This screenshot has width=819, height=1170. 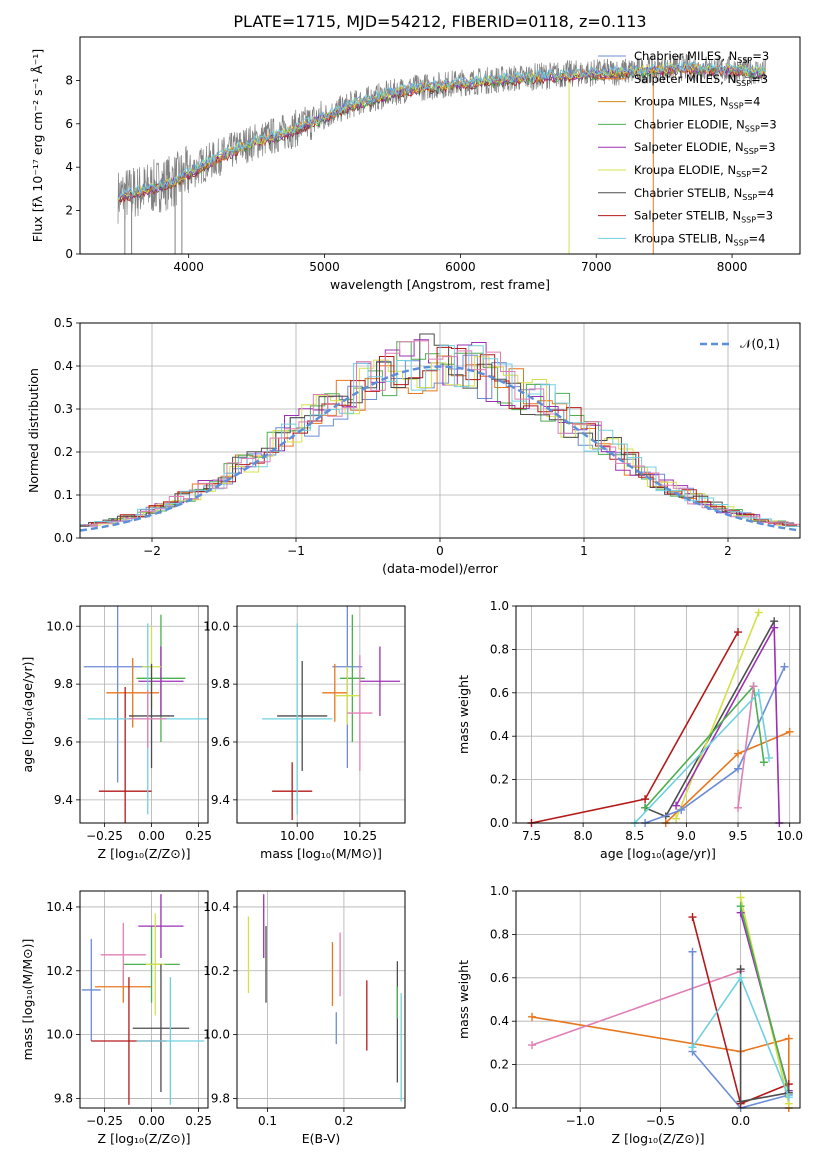 I want to click on tick-label-x: 0.0, so click(x=740, y=1121).